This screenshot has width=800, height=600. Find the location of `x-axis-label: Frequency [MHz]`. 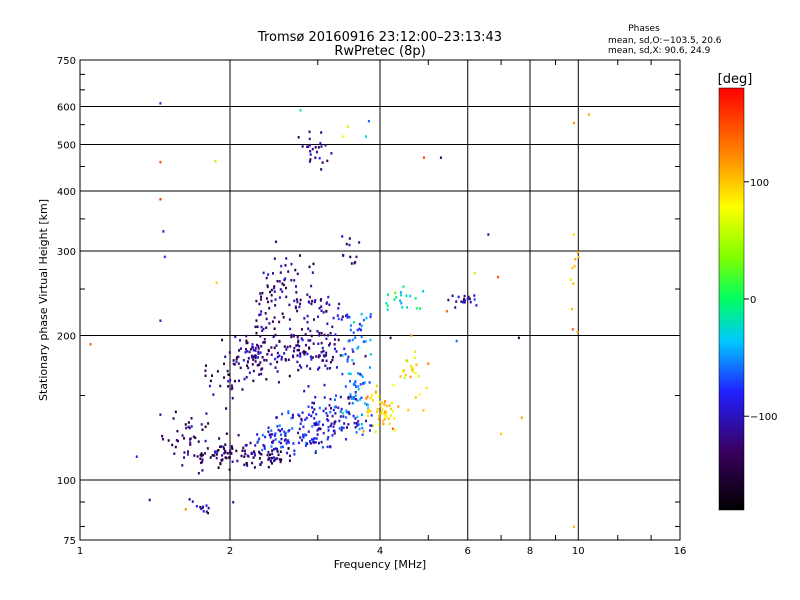

x-axis-label: Frequency [MHz] is located at coordinates (380, 564).